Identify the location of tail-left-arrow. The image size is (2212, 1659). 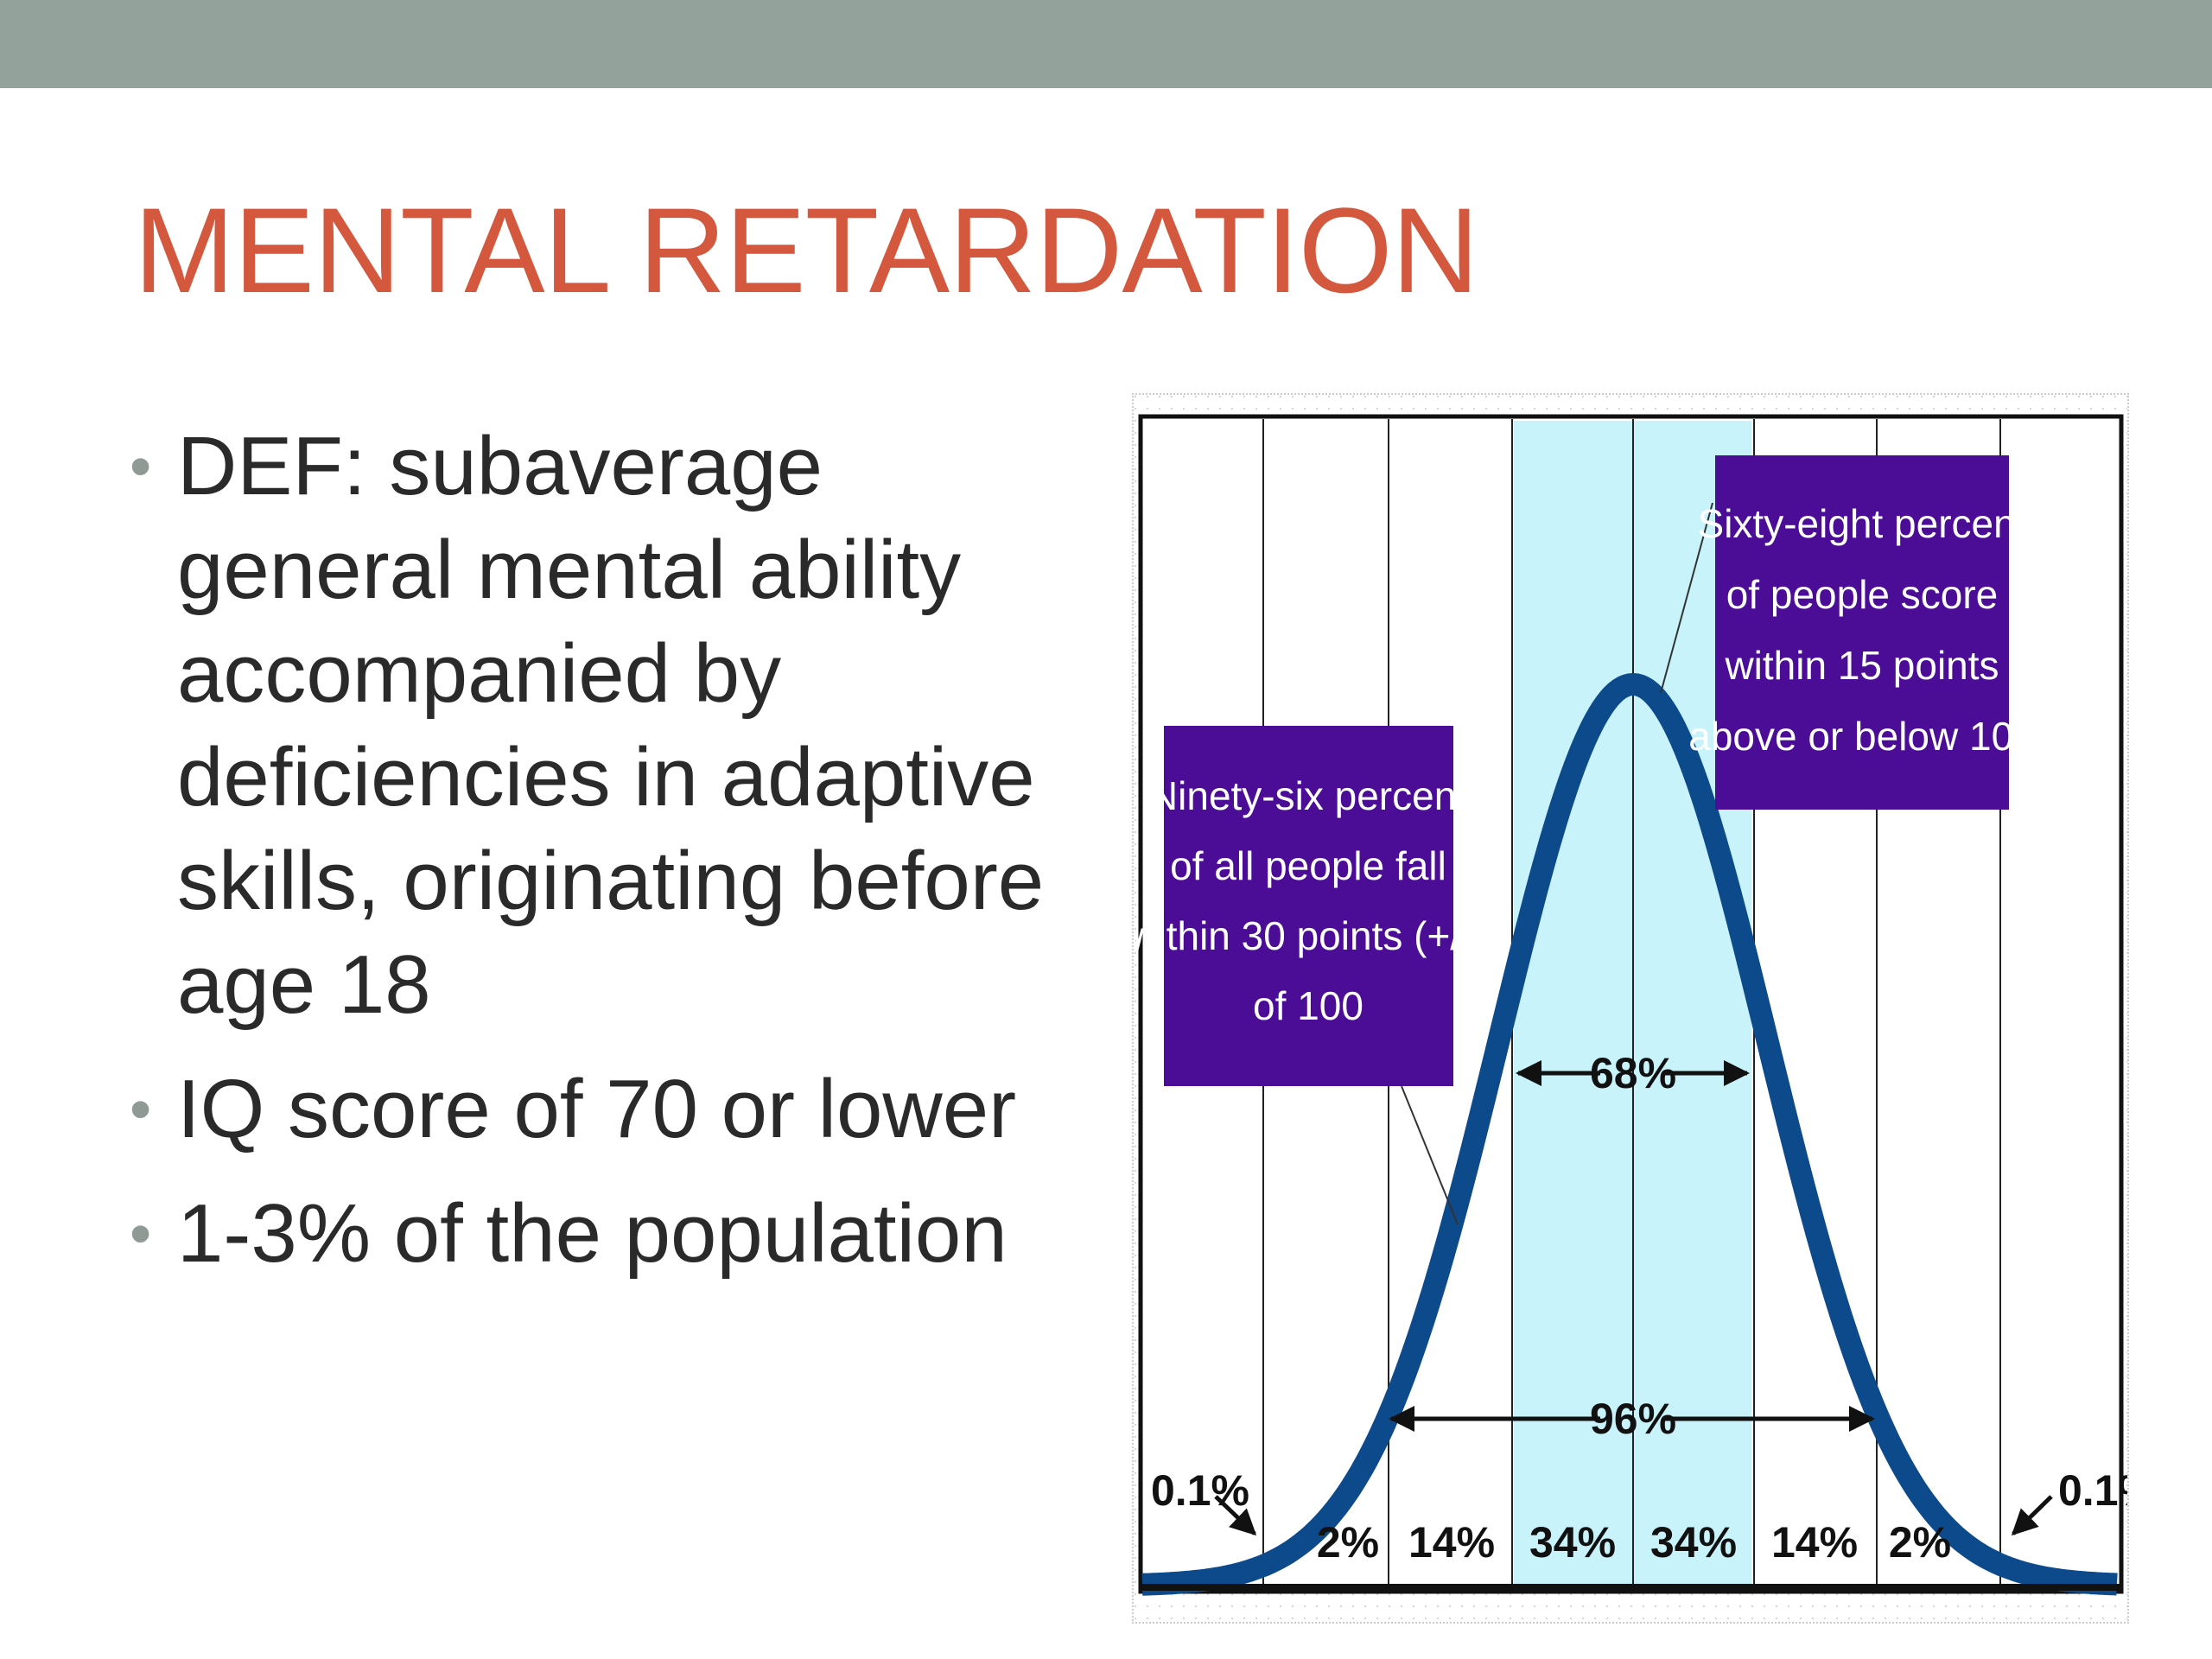
(1235, 1515).